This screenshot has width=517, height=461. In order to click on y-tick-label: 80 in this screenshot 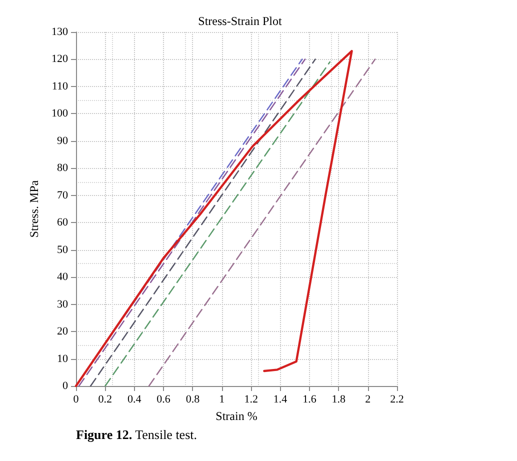, I will do `click(62, 168)`.